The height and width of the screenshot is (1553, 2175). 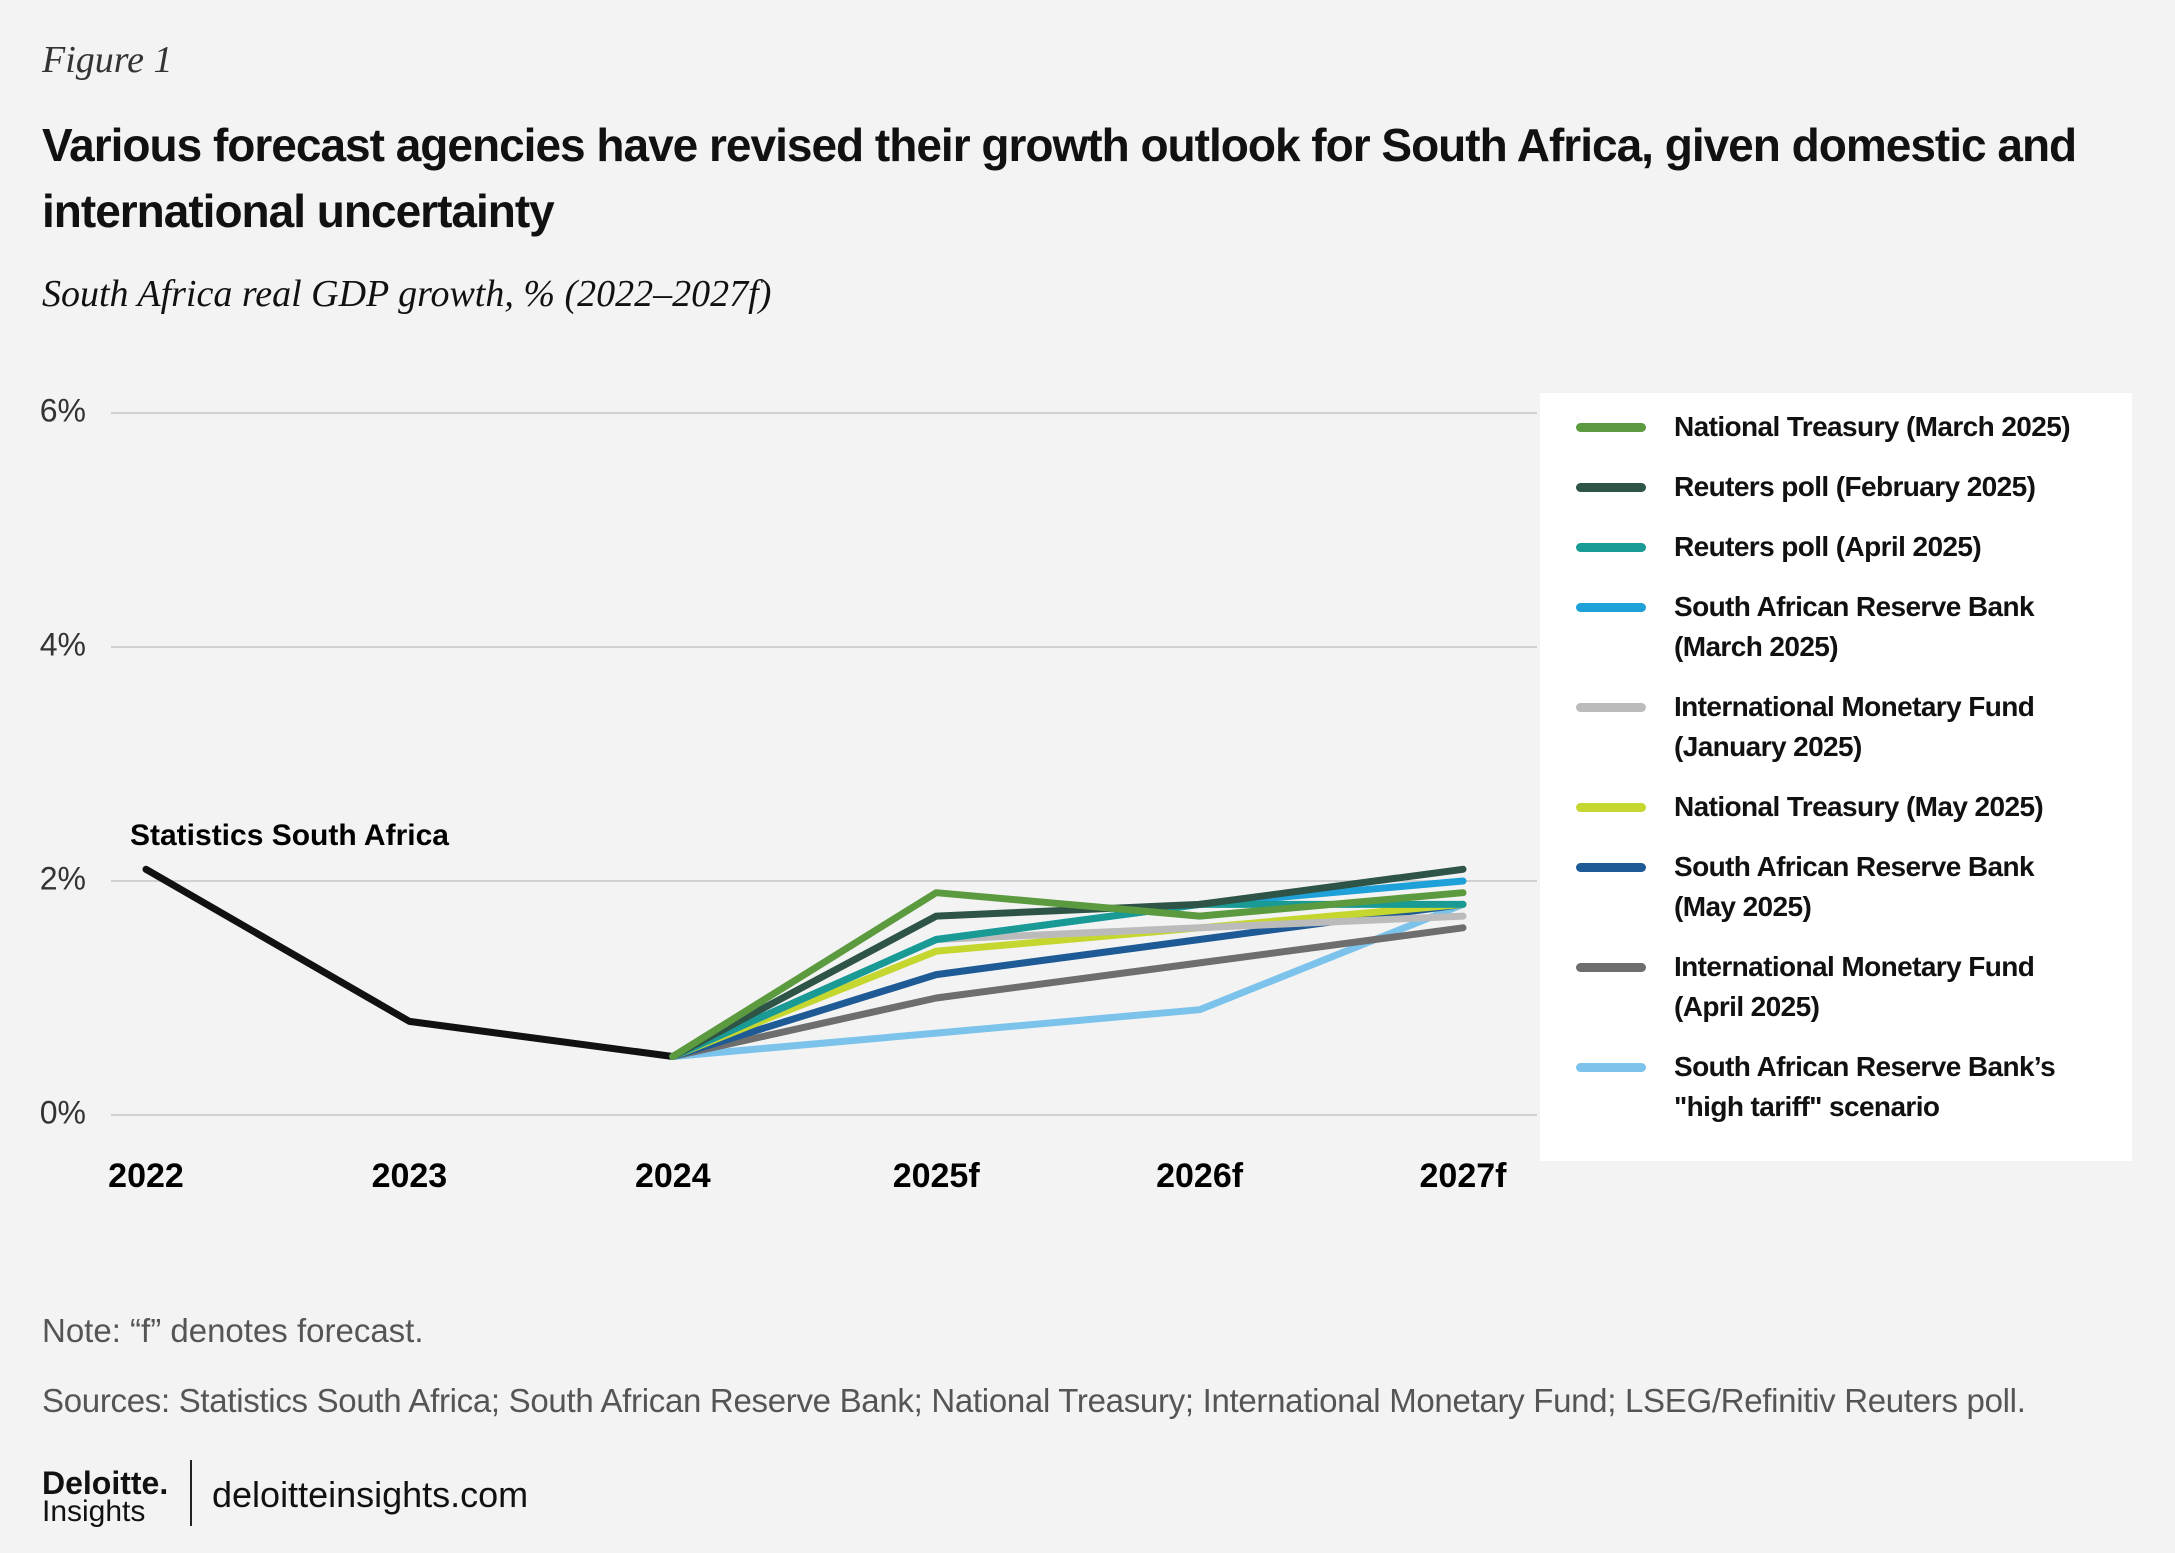 I want to click on y-tick-label: 6%, so click(x=63, y=410).